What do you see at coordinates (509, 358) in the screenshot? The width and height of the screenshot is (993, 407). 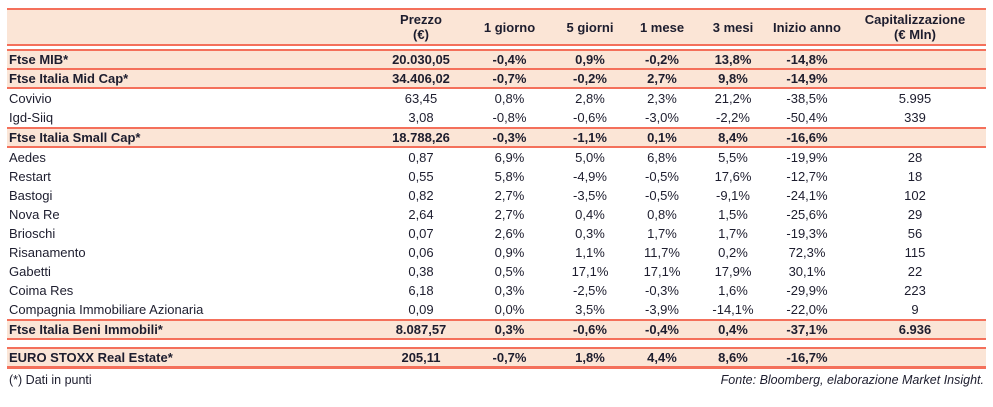 I see `value-cell: -0,7%` at bounding box center [509, 358].